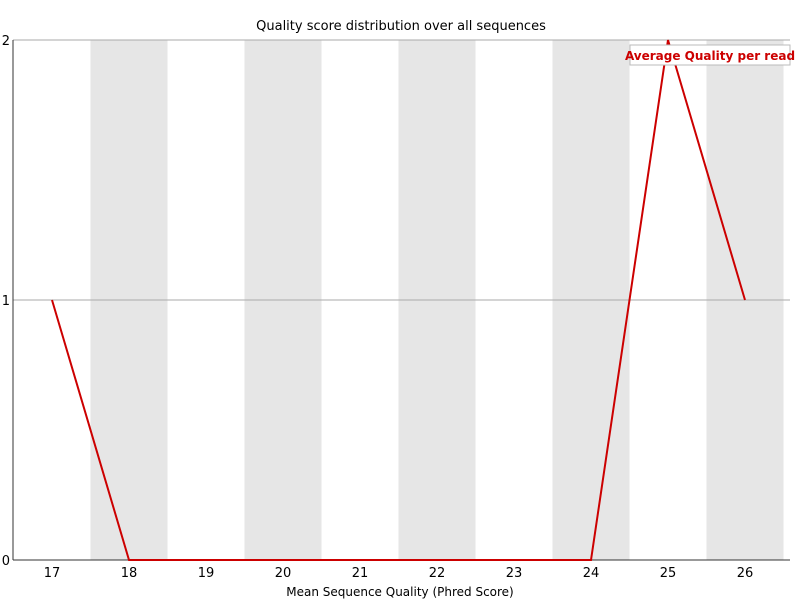 The height and width of the screenshot is (600, 800). Describe the element at coordinates (206, 573) in the screenshot. I see `x-tick-19: 19` at that location.